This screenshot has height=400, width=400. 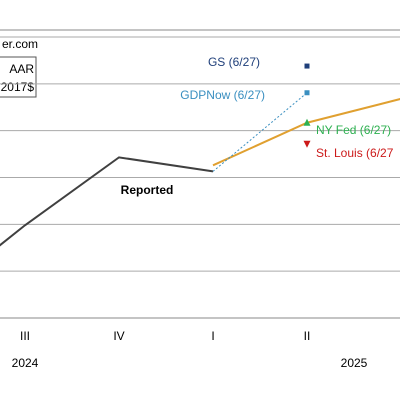 I want to click on legend-text: 2017$, so click(x=18, y=87).